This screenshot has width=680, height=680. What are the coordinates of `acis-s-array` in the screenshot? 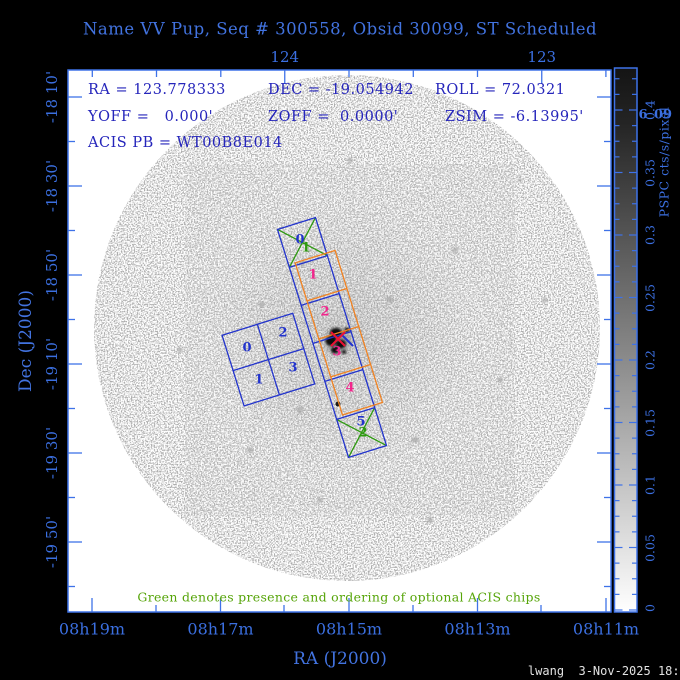 It's located at (332, 337).